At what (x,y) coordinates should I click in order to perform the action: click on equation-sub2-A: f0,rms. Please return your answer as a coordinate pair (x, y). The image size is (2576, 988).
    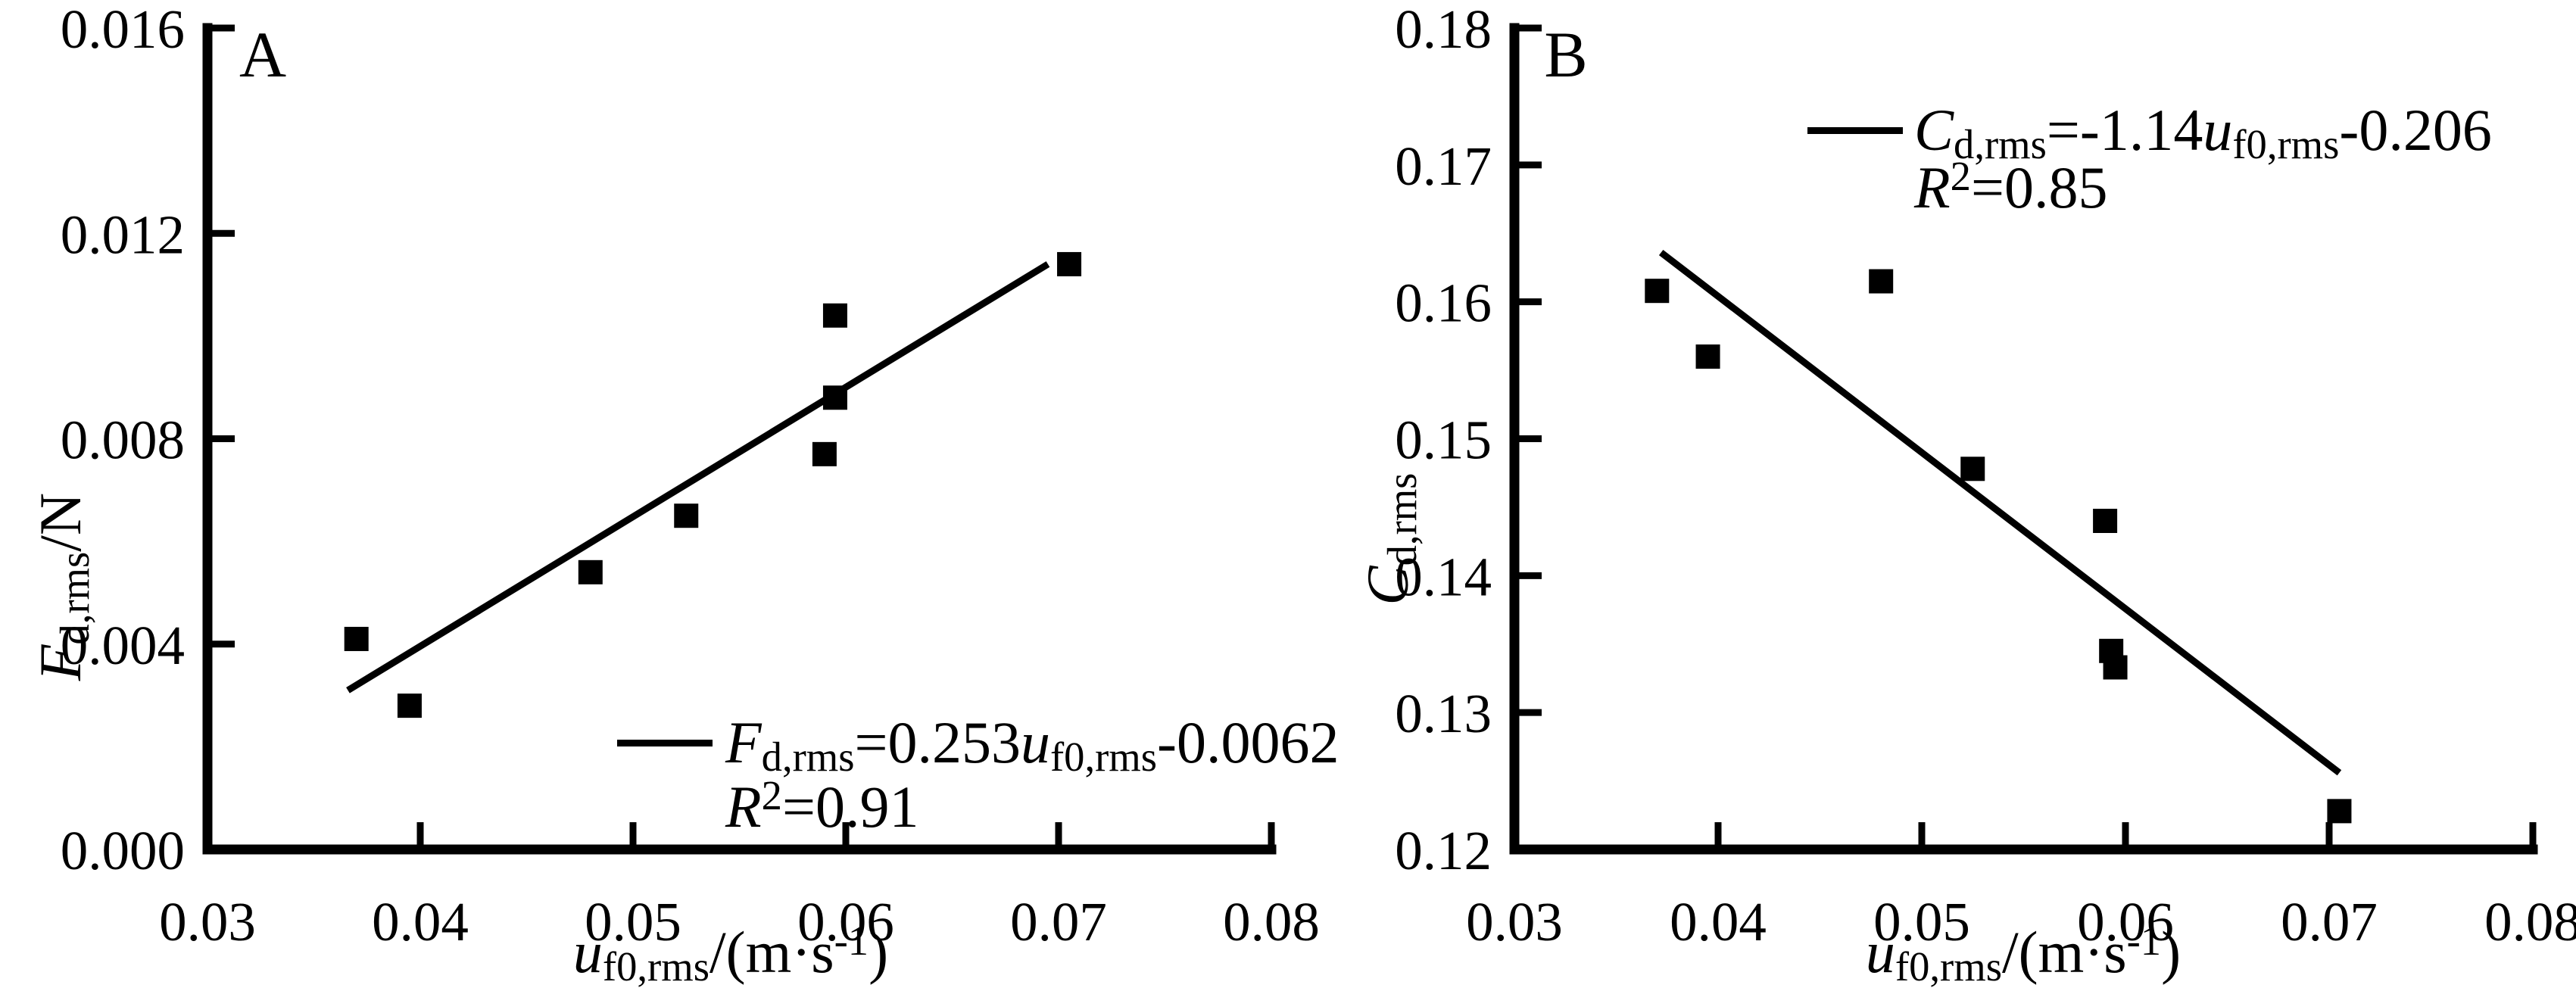
    Looking at the image, I should click on (1104, 756).